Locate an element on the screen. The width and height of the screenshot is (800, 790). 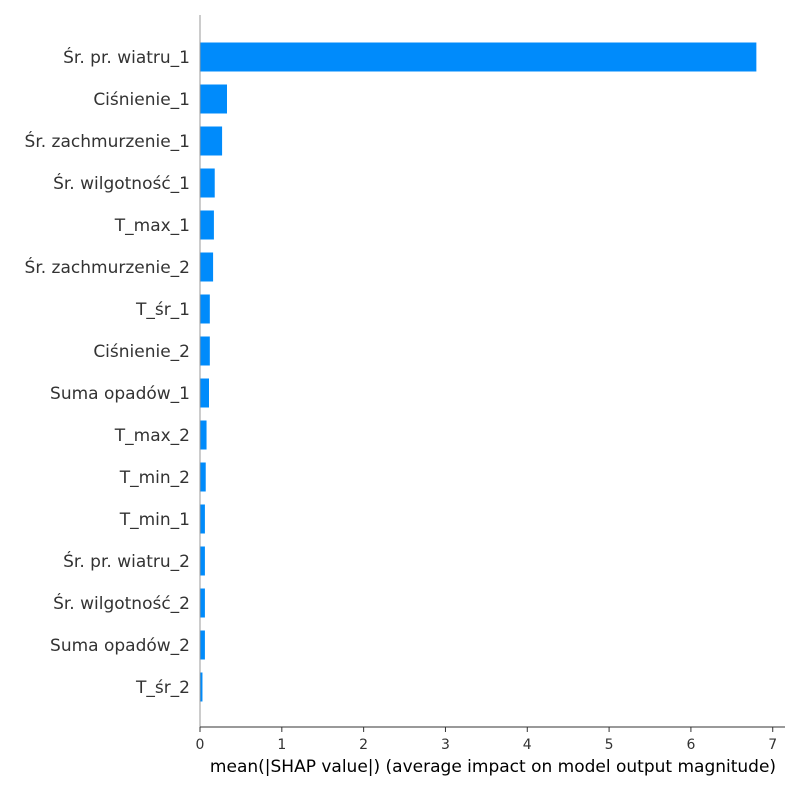
feature-label: T_min_2 is located at coordinates (154, 478).